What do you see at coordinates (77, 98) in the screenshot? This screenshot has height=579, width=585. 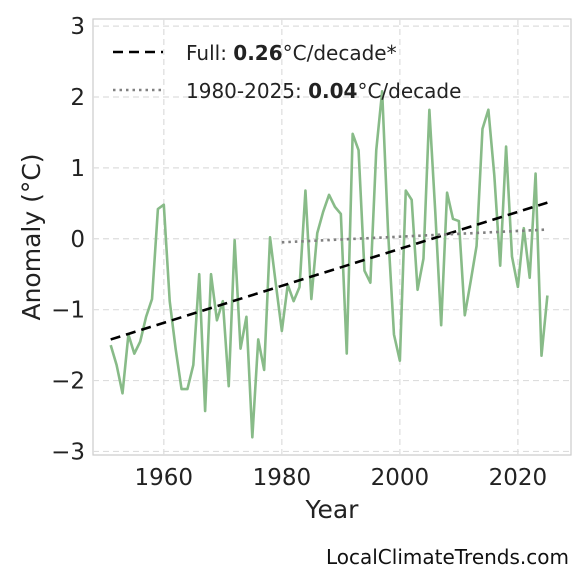 I see `y-tick-label: 2` at bounding box center [77, 98].